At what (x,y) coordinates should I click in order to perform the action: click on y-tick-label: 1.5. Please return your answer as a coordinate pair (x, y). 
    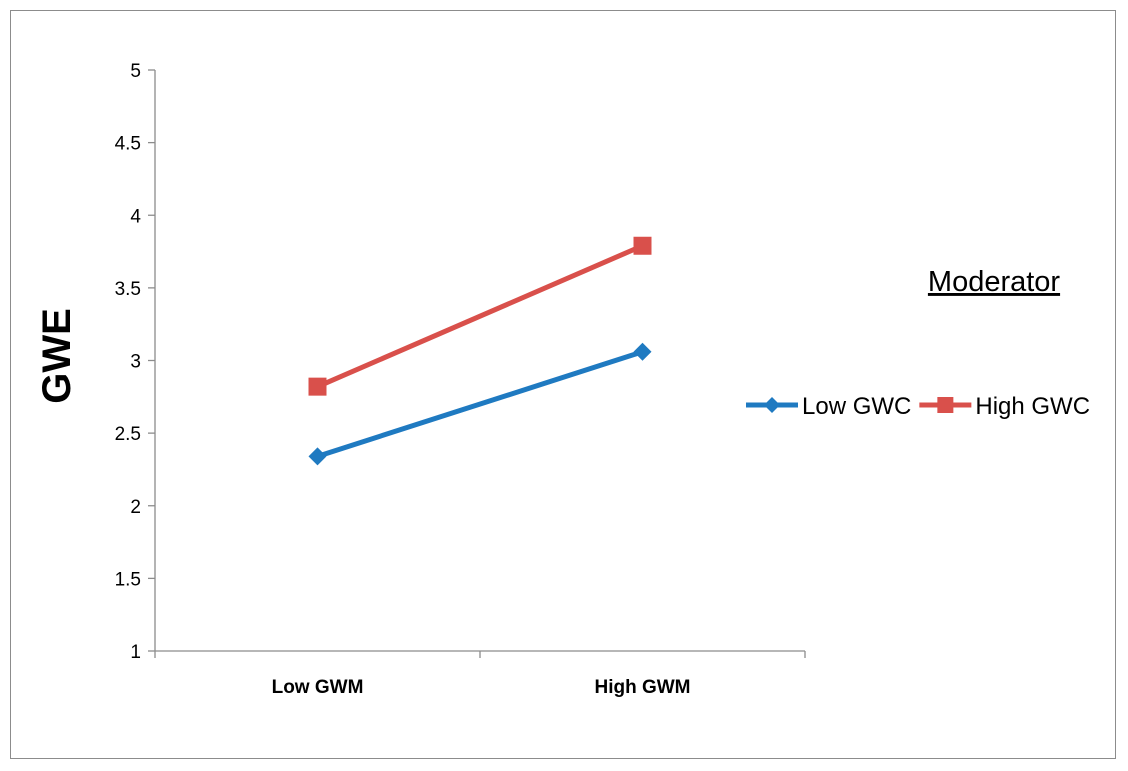
    Looking at the image, I should click on (128, 579).